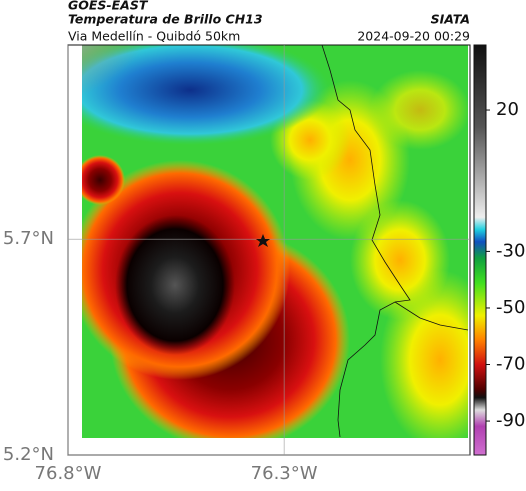 The image size is (526, 491). I want to click on colorbar-tick-label: 20, so click(507, 109).